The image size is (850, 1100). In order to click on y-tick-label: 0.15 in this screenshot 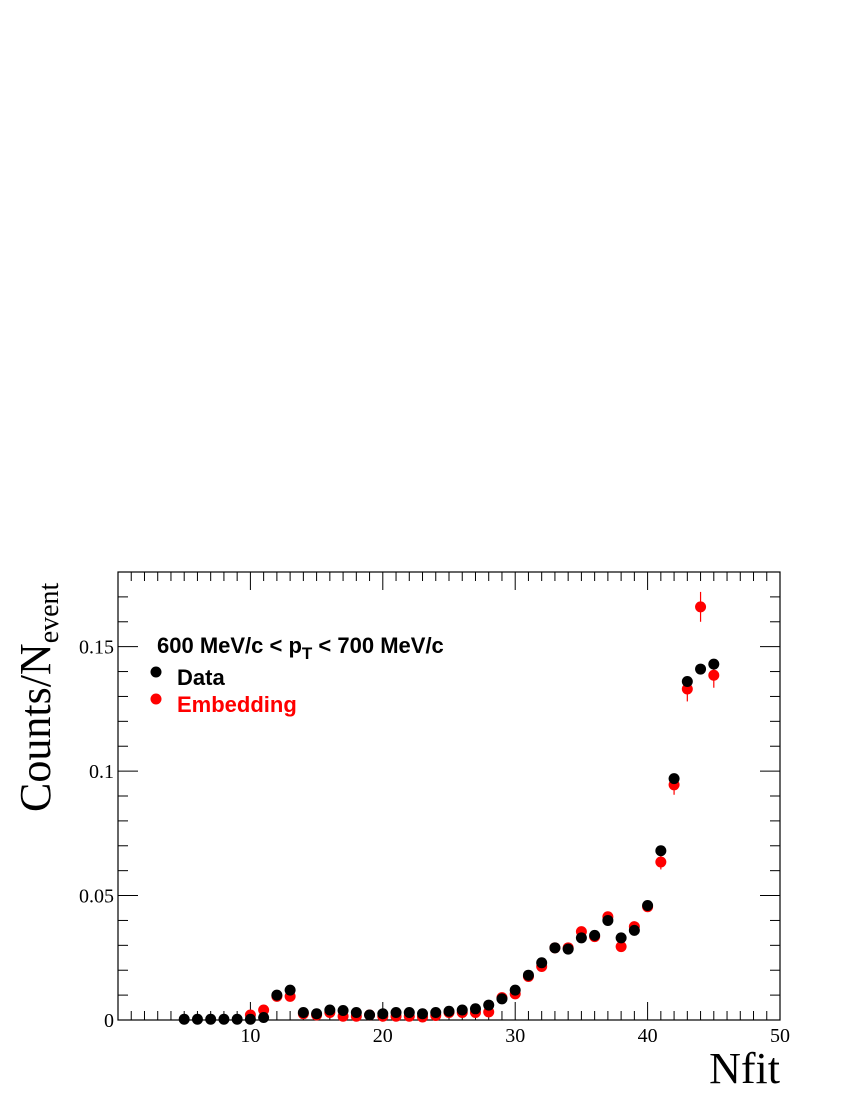, I will do `click(96, 648)`.